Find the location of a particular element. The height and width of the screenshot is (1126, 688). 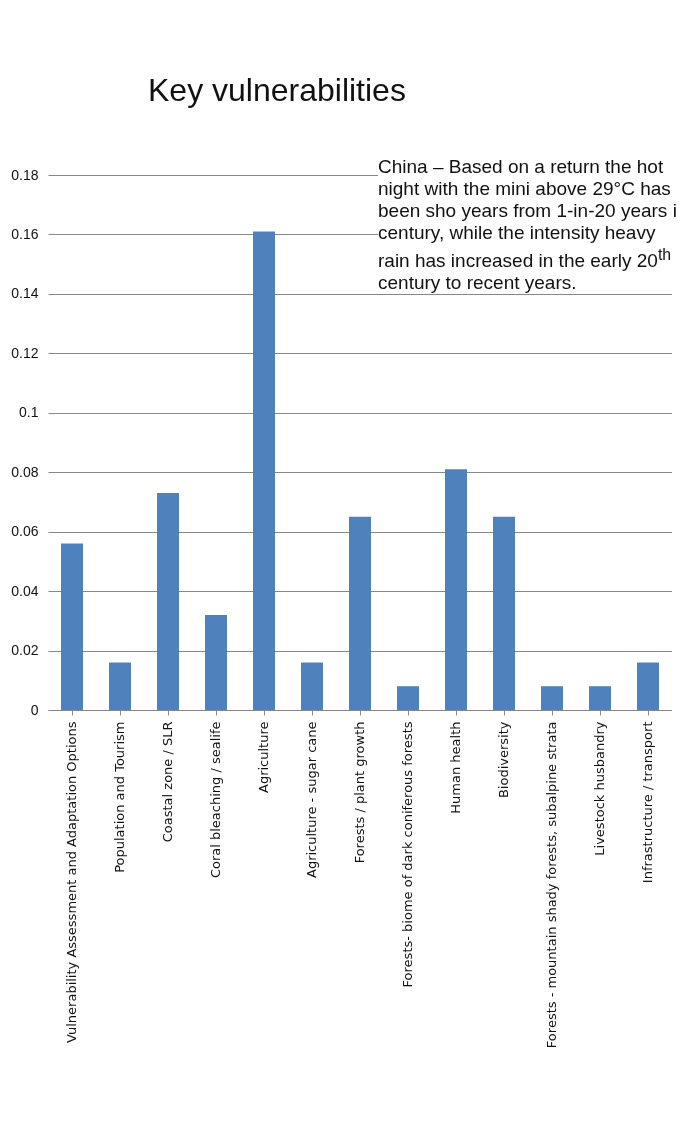

text: China – Based on a return the hot night with the mini above 29°C has been sho years from 1-in-20 years i century, while the intensity heavy rain has increased in the early 20$^{th}$ century to recent years. is located at coordinates (527, 225).